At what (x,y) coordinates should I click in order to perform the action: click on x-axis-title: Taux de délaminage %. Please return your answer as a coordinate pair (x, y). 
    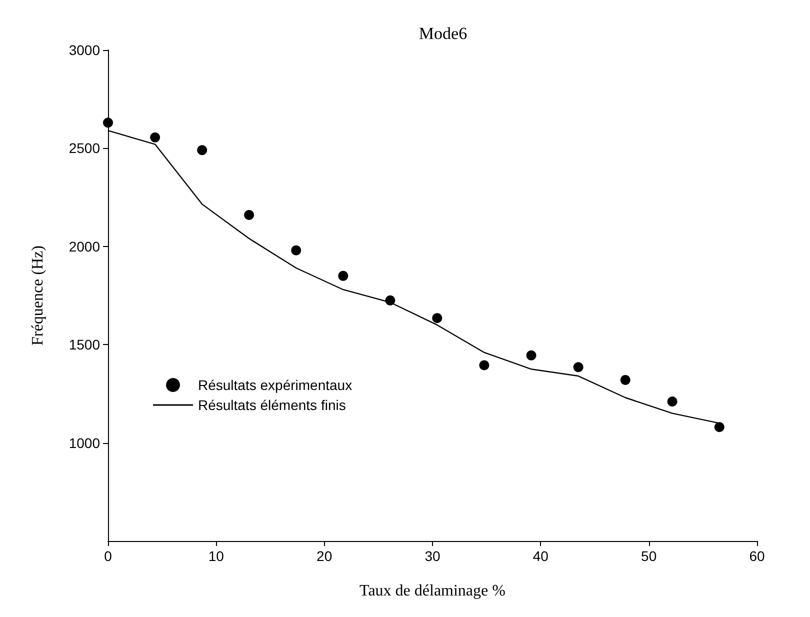
    Looking at the image, I should click on (433, 591).